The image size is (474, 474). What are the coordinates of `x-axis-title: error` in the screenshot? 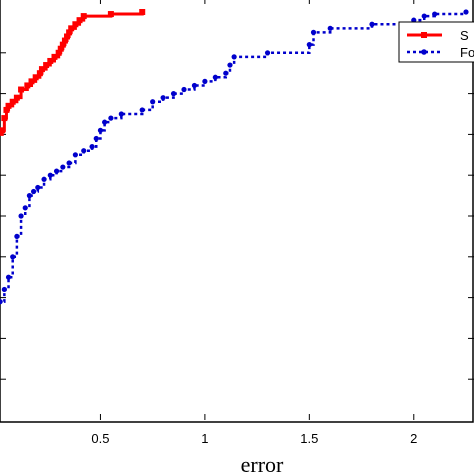 It's located at (262, 463).